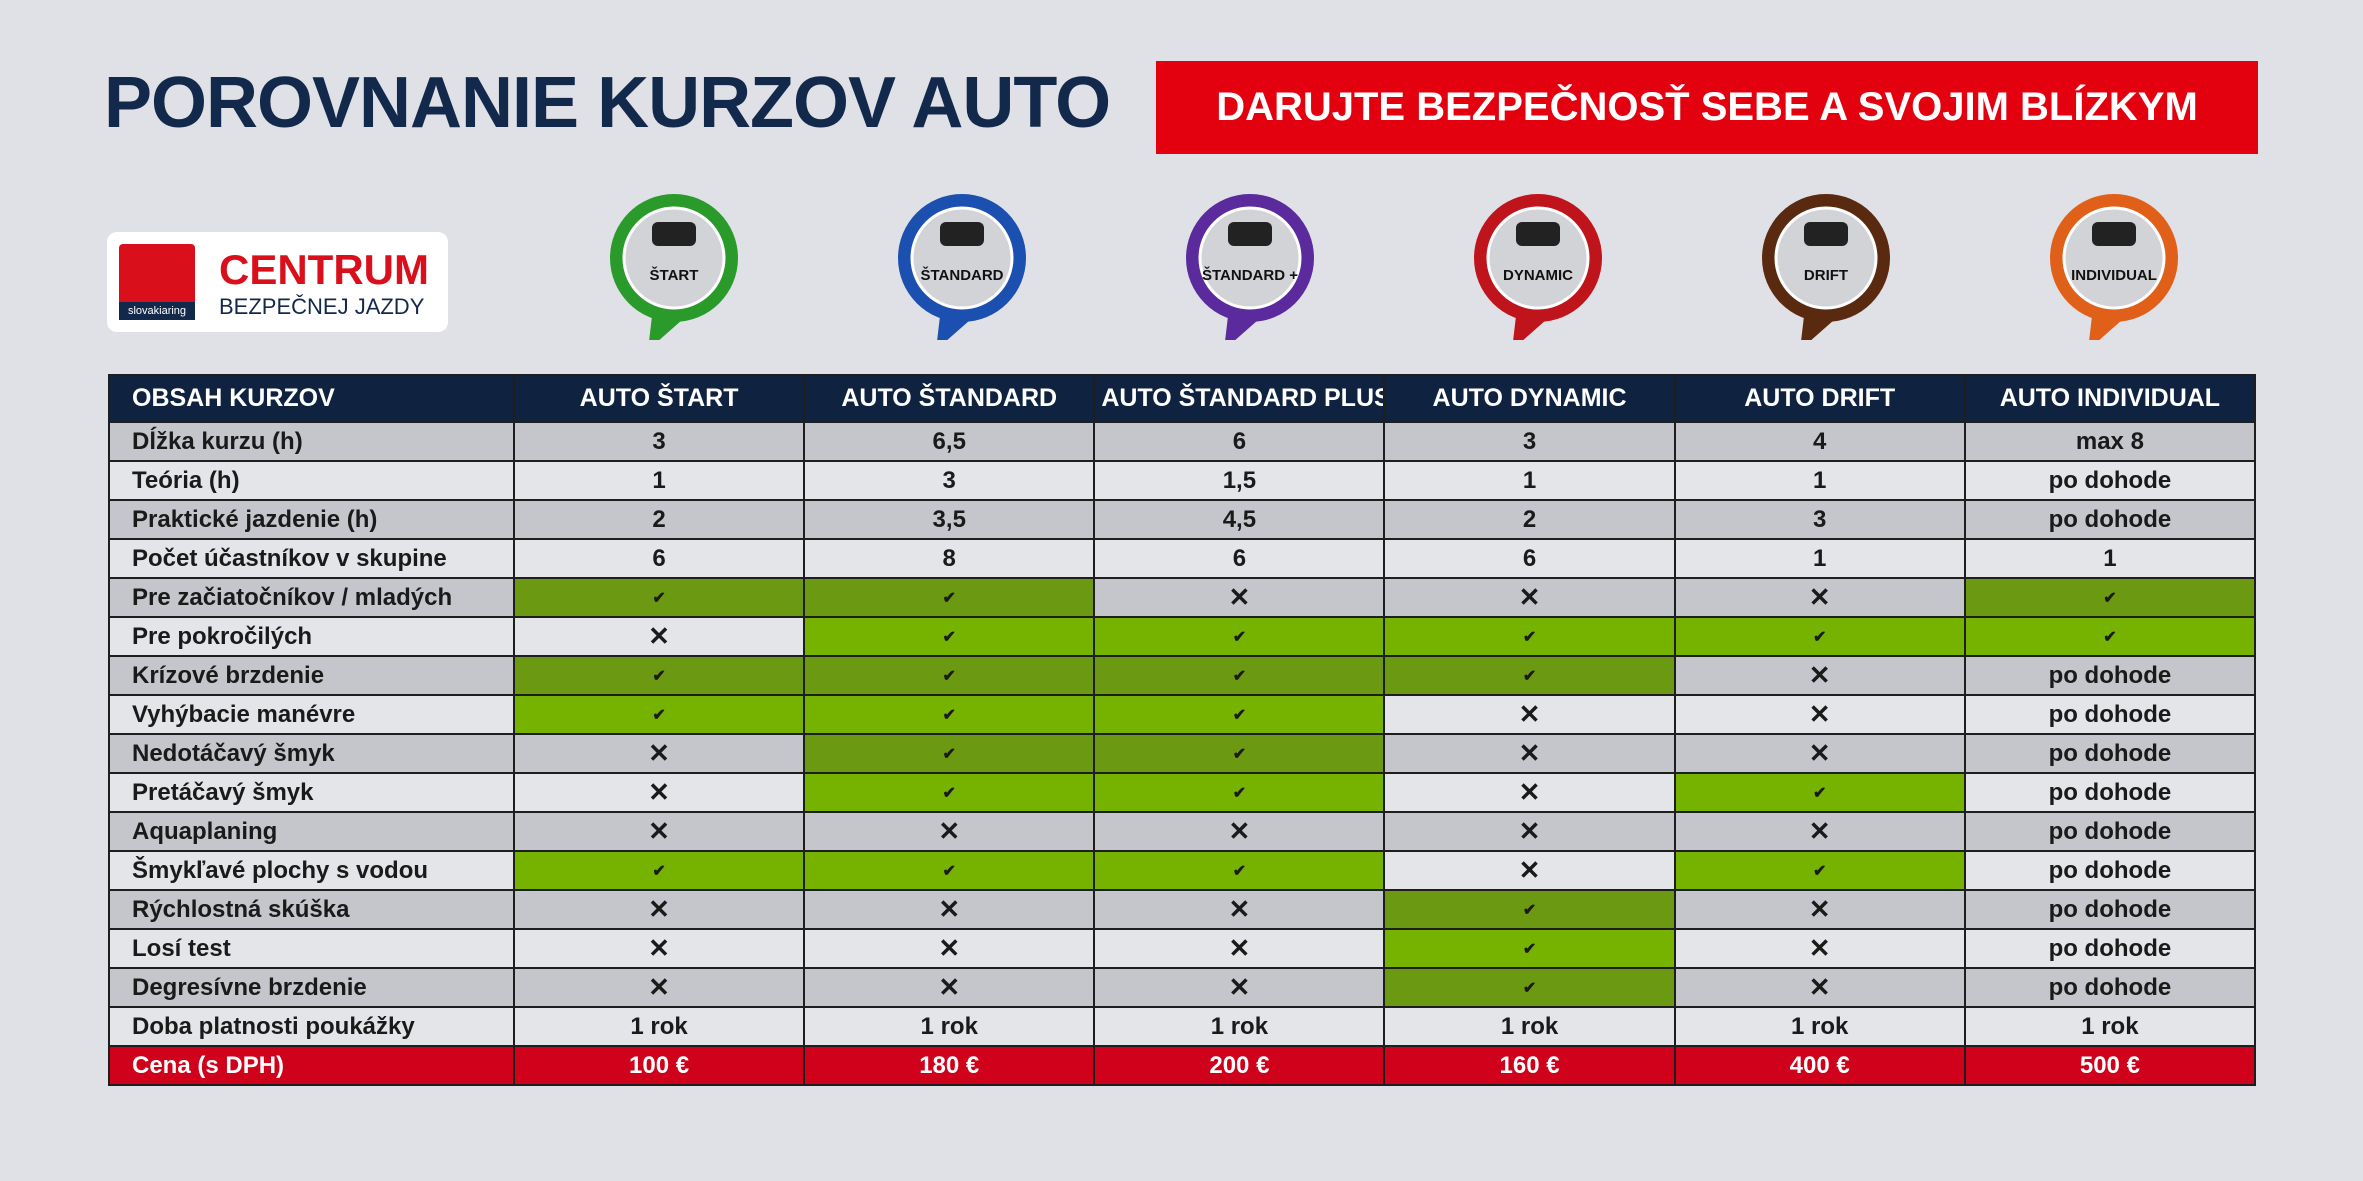  I want to click on table-row: Teória (h) 1 3 1,5 1 1 po dohode, so click(1182, 480).